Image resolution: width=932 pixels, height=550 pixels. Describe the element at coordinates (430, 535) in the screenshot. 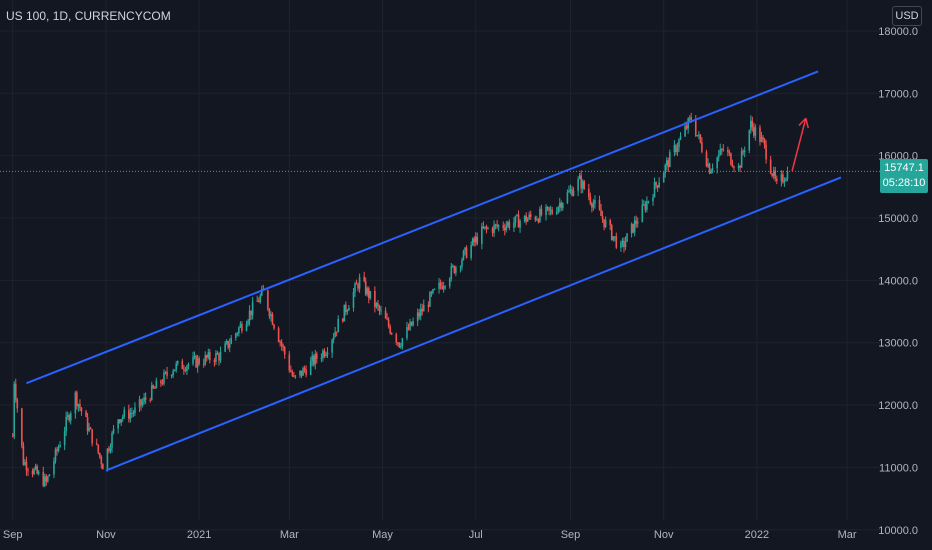

I see `time-axis: Sep Nov 2021 Mar May Jul Sep Nov 2022 Mar` at that location.